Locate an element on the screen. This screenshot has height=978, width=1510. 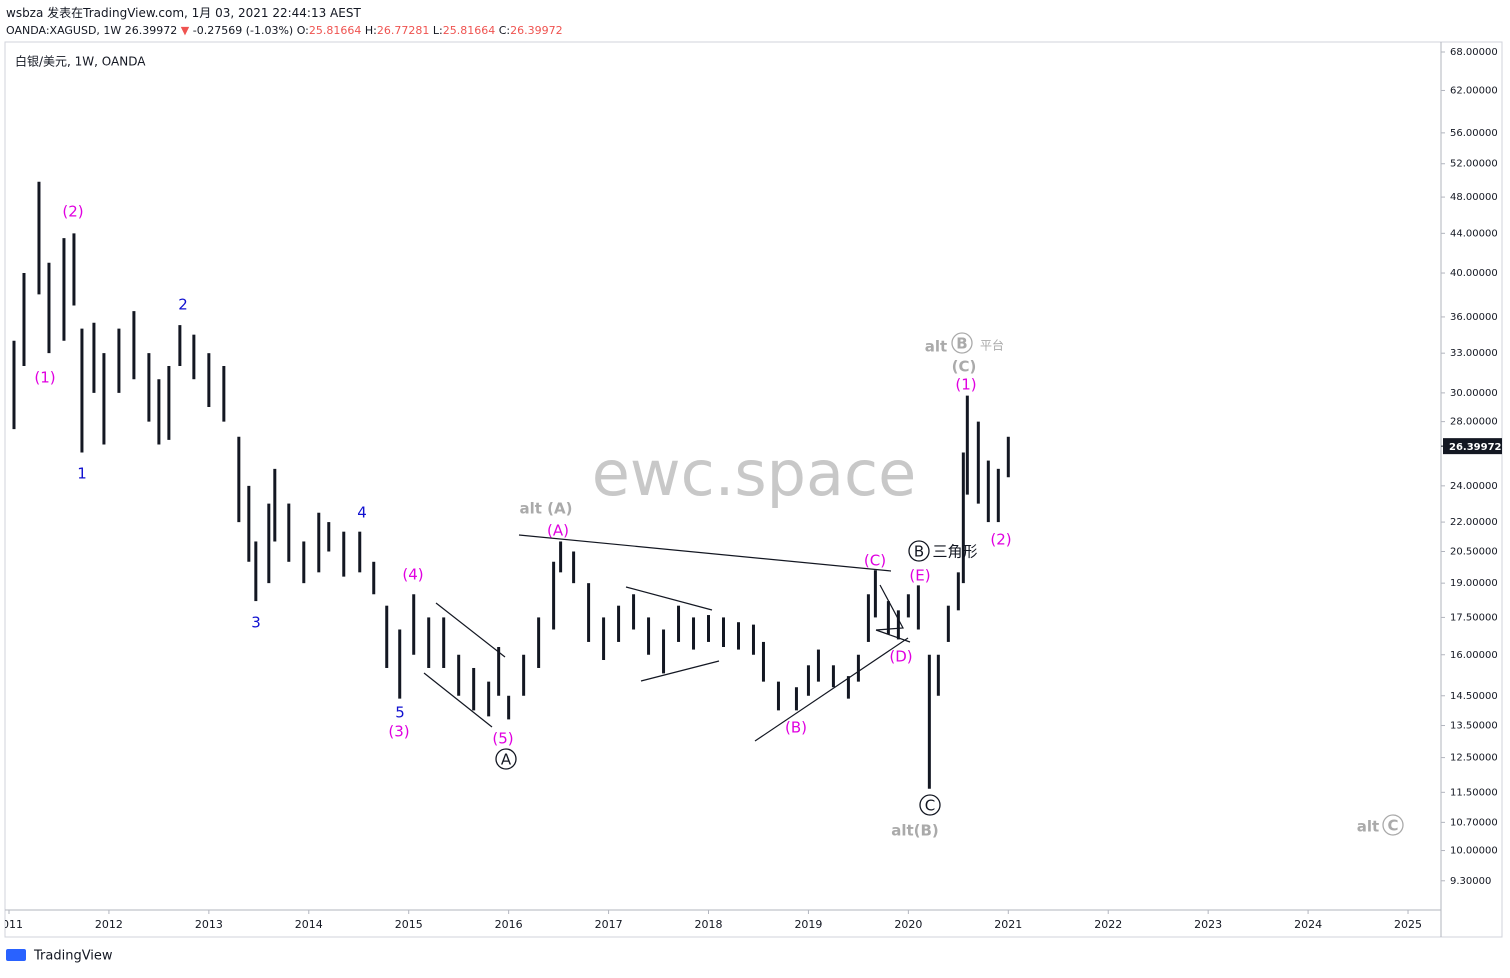
watermark: ewc.space is located at coordinates (754, 473).